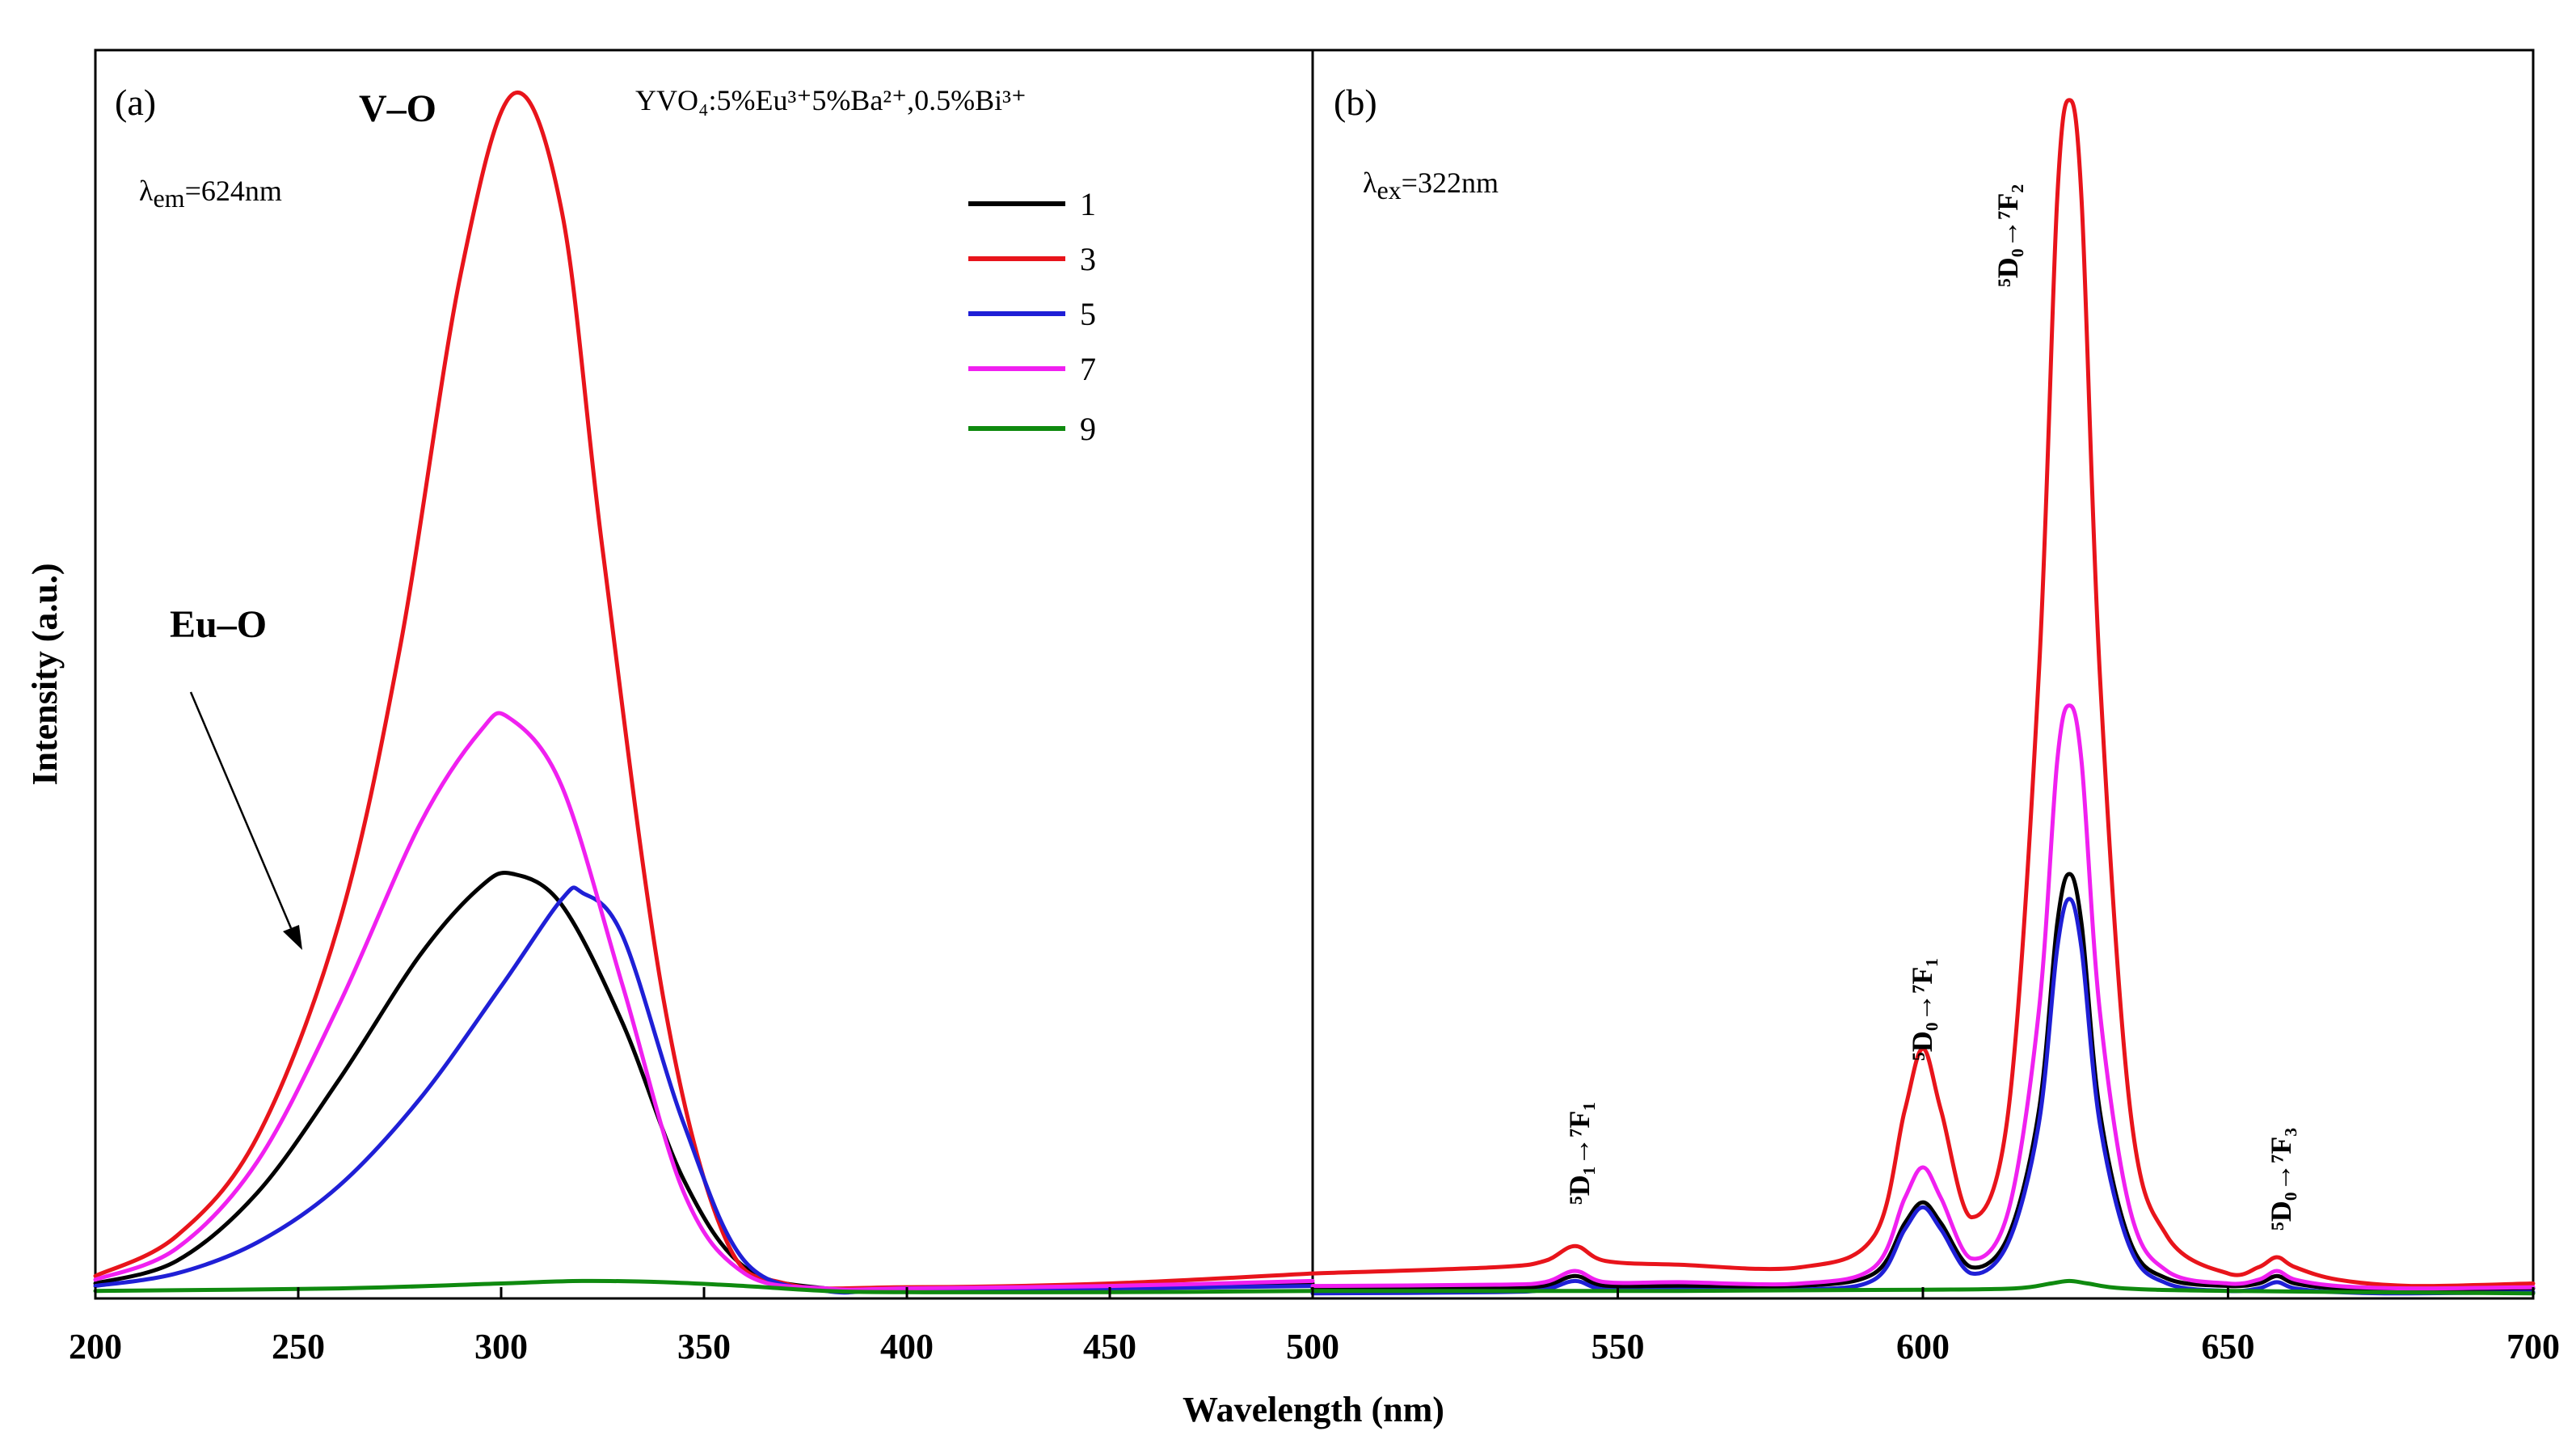  Describe the element at coordinates (1088, 204) in the screenshot. I see `legend-label-1: 1` at that location.